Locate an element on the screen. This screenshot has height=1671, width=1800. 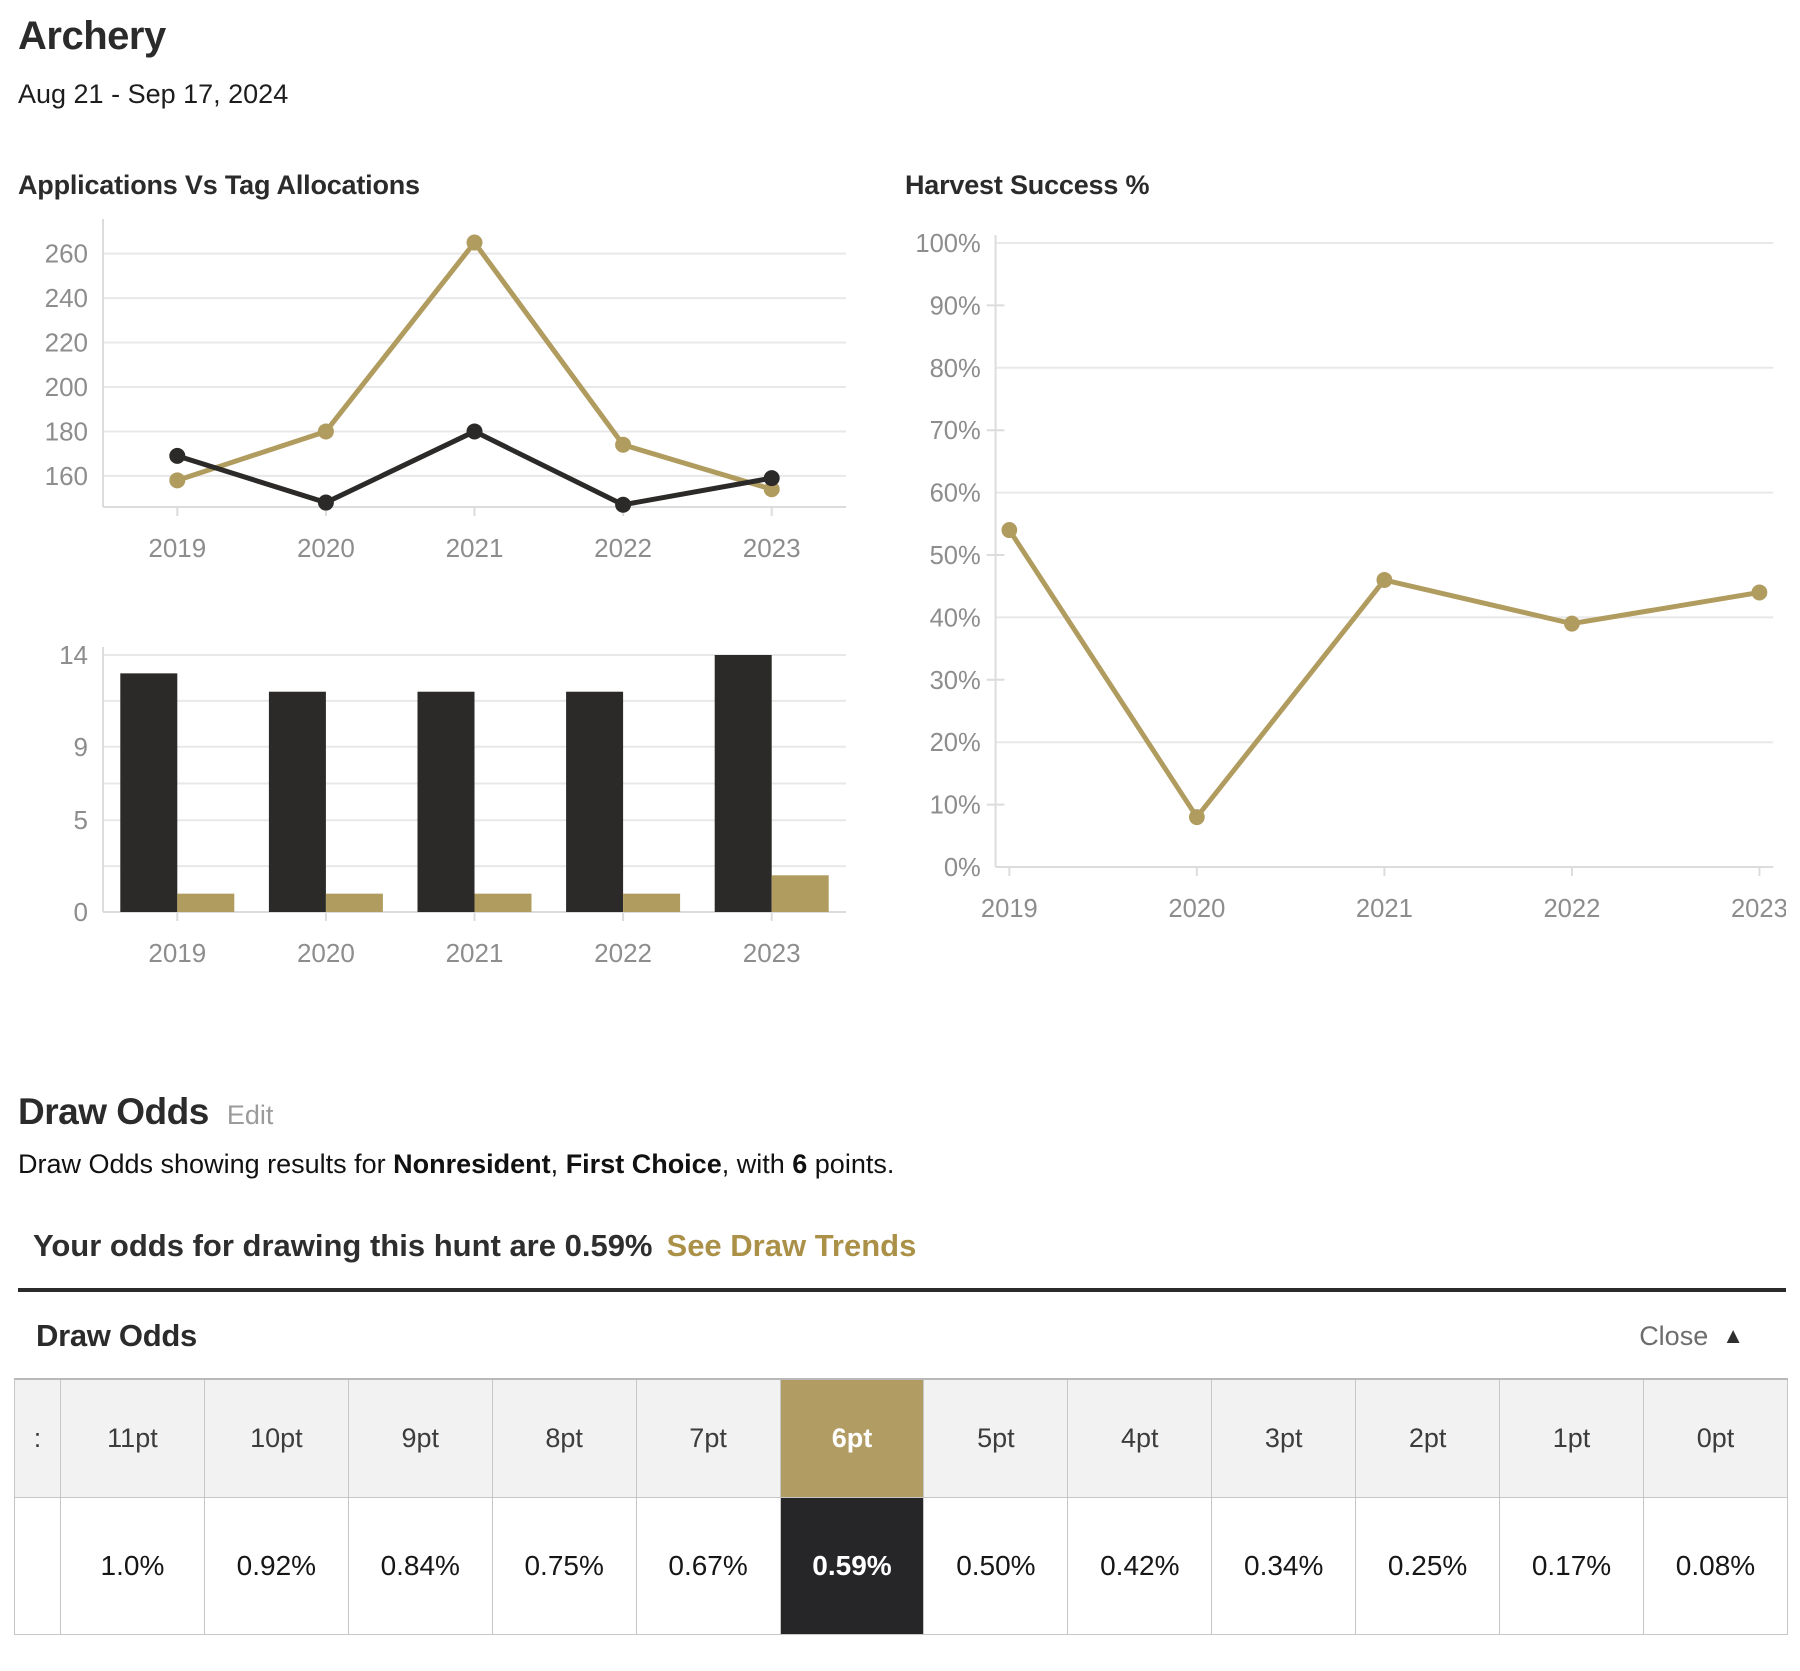
description-sep1: , is located at coordinates (558, 1164).